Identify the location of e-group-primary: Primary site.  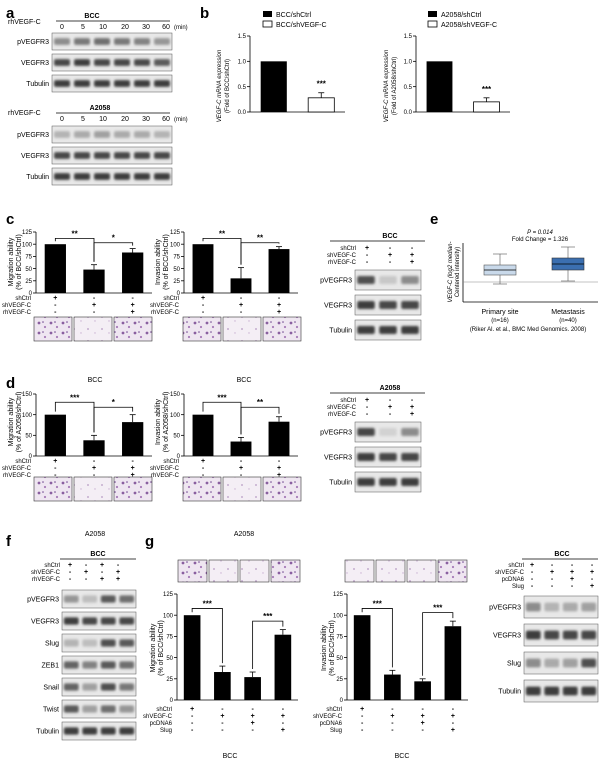
(500, 312).